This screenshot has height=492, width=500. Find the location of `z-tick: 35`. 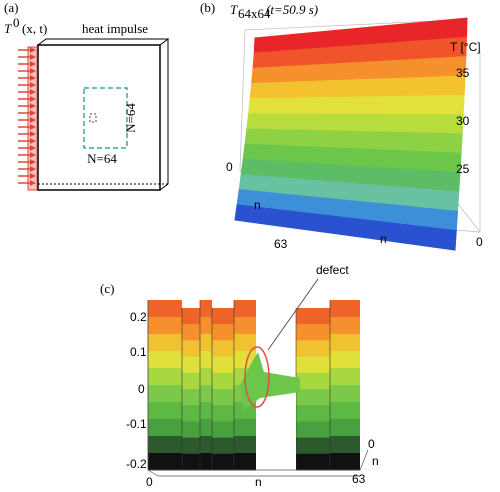

z-tick: 35 is located at coordinates (463, 73).